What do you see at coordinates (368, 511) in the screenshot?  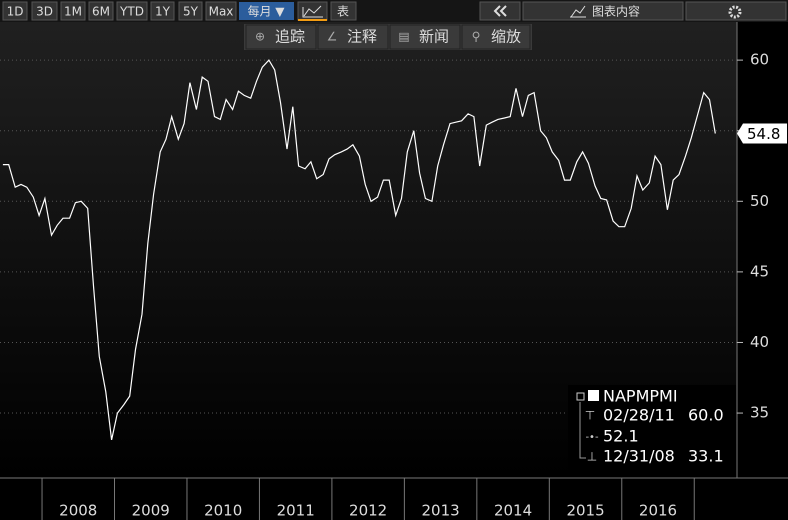 I see `x-tick-label: 2012` at bounding box center [368, 511].